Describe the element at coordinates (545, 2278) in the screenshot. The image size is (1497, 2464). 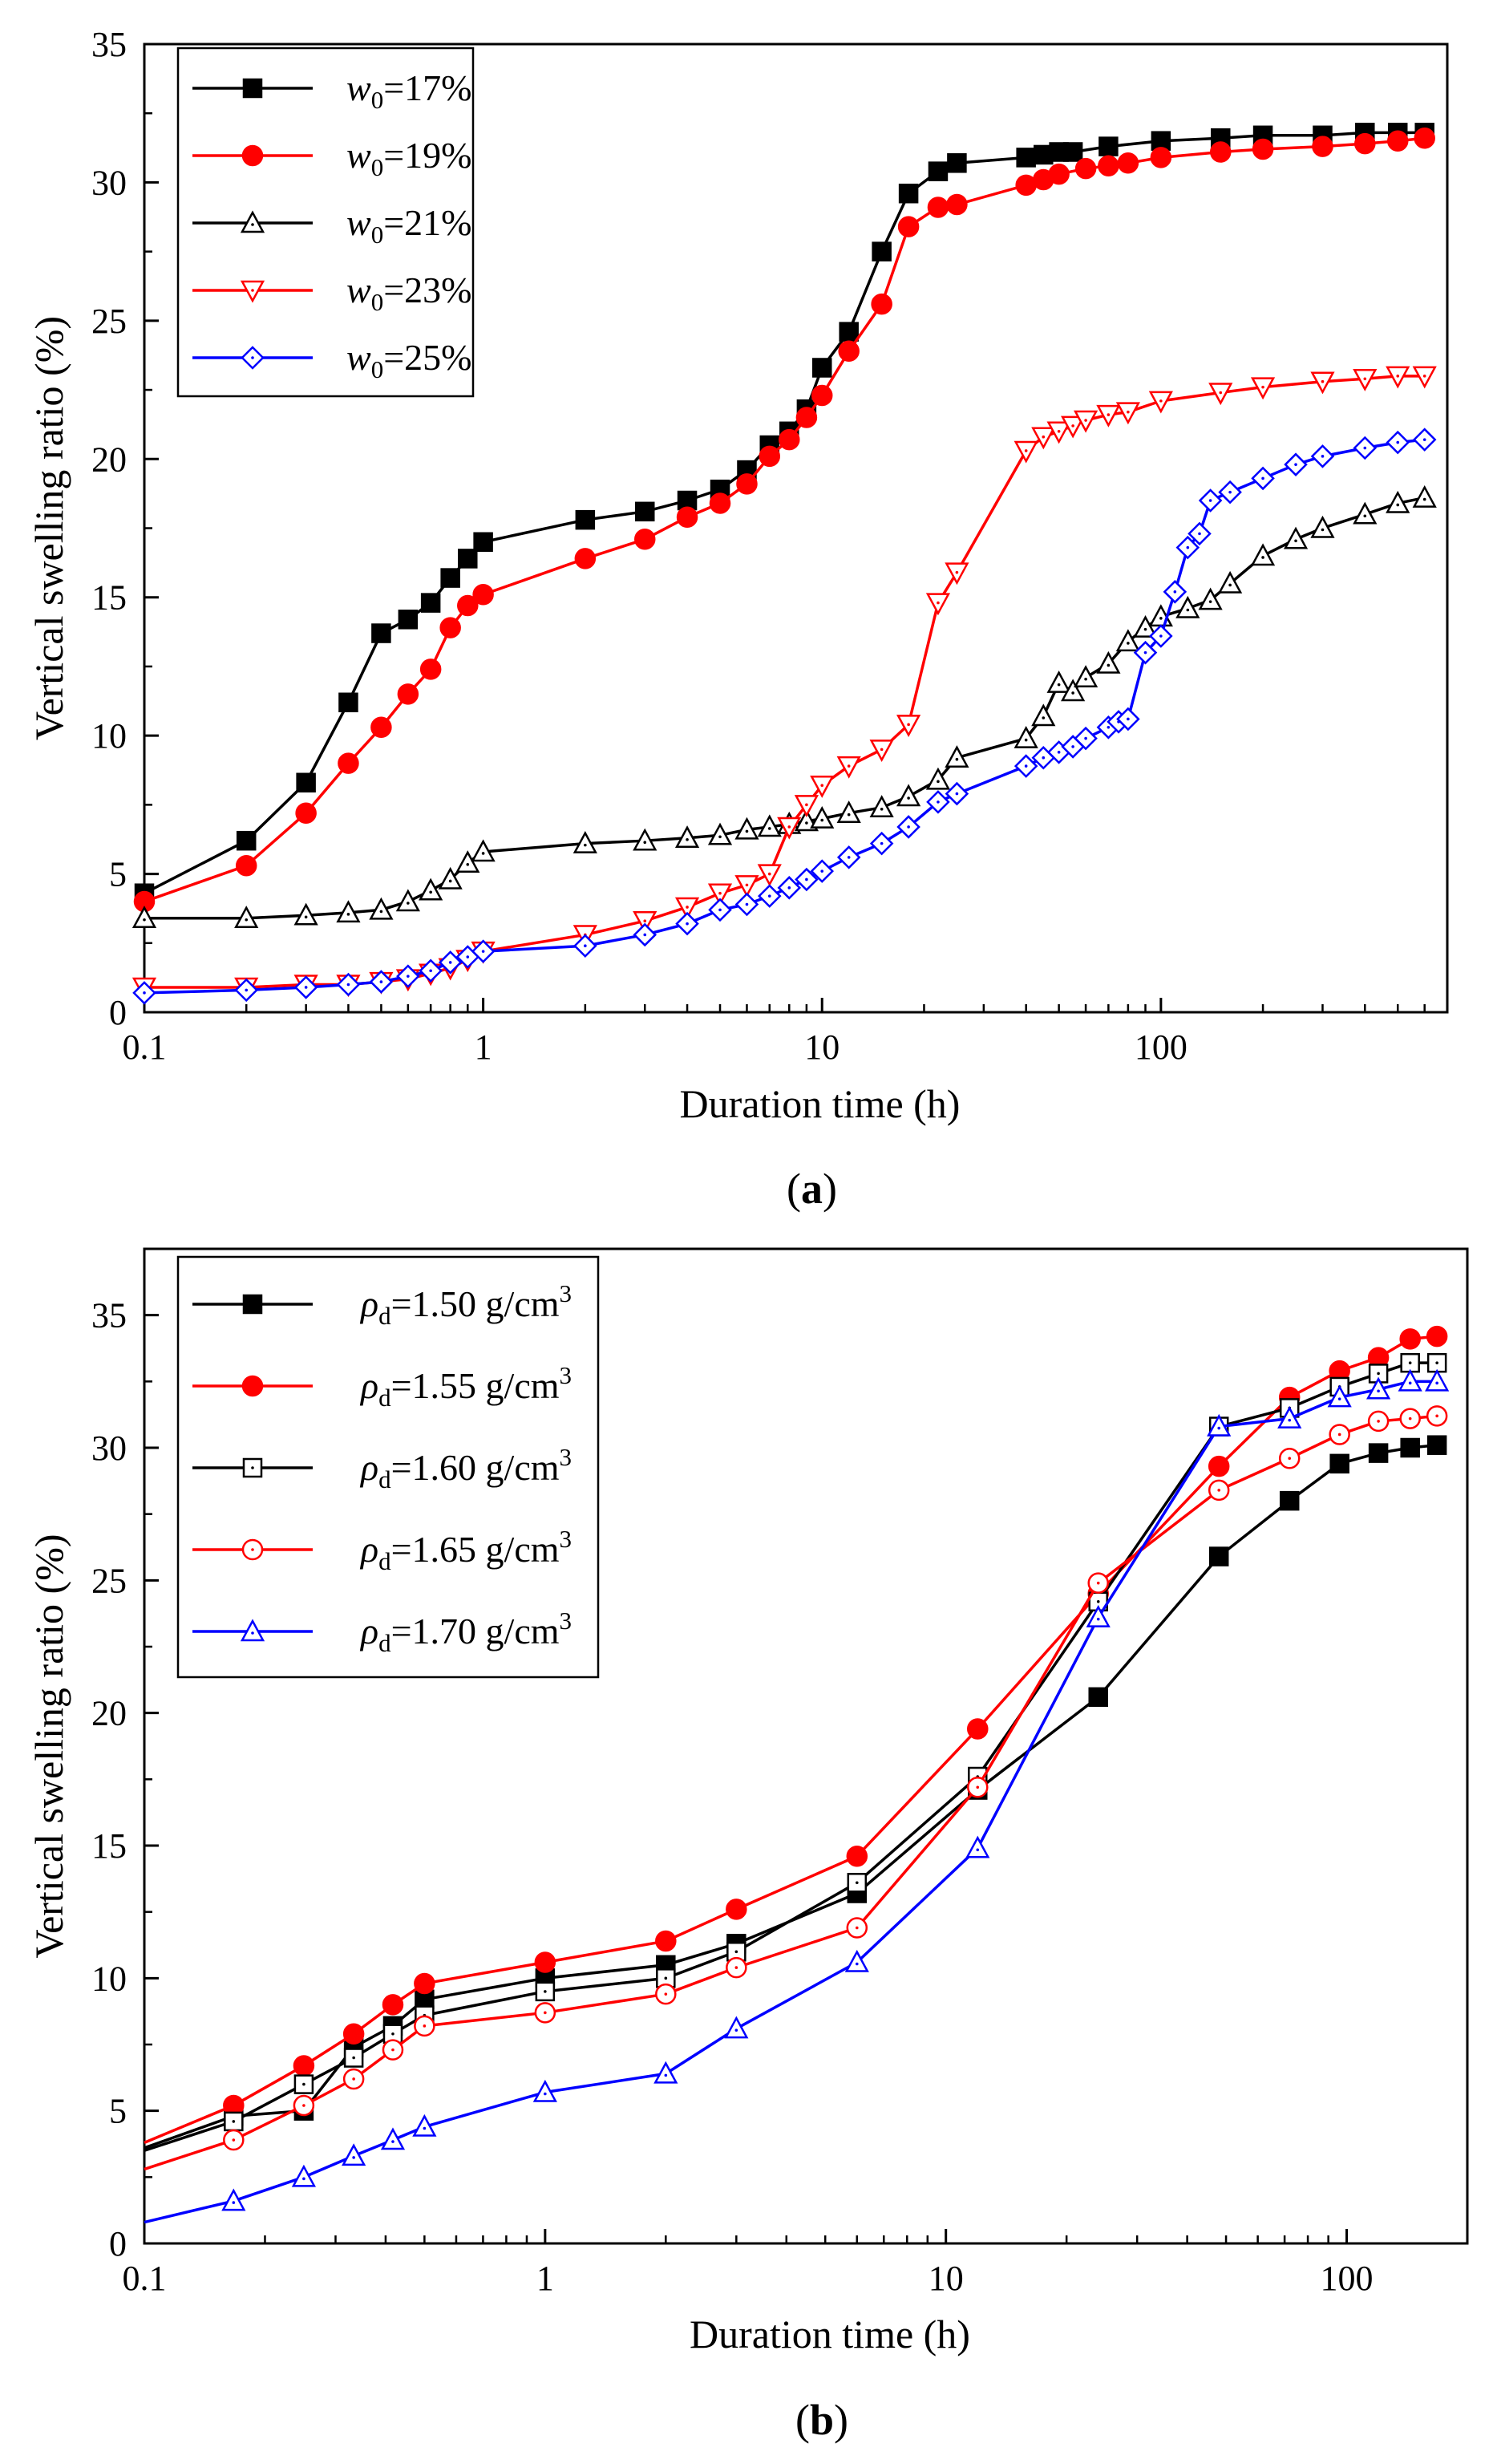
I see `x-tick-label-b: 1` at that location.